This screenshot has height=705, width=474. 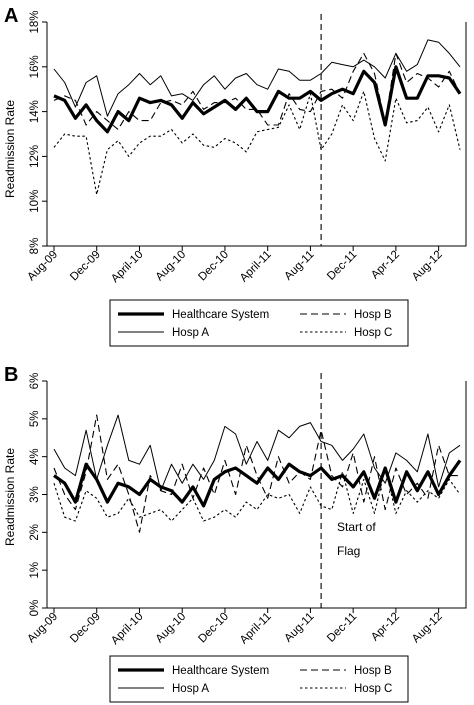 I want to click on y-tick-label: 18%, so click(x=35, y=21).